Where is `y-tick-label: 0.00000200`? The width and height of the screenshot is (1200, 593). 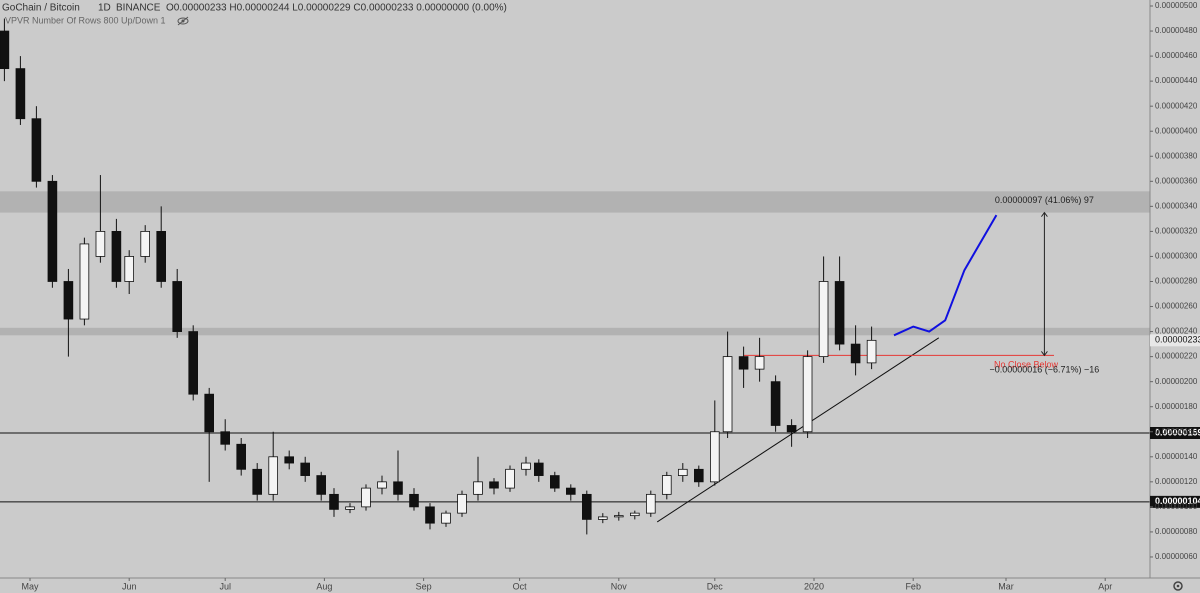 y-tick-label: 0.00000200 is located at coordinates (1176, 381).